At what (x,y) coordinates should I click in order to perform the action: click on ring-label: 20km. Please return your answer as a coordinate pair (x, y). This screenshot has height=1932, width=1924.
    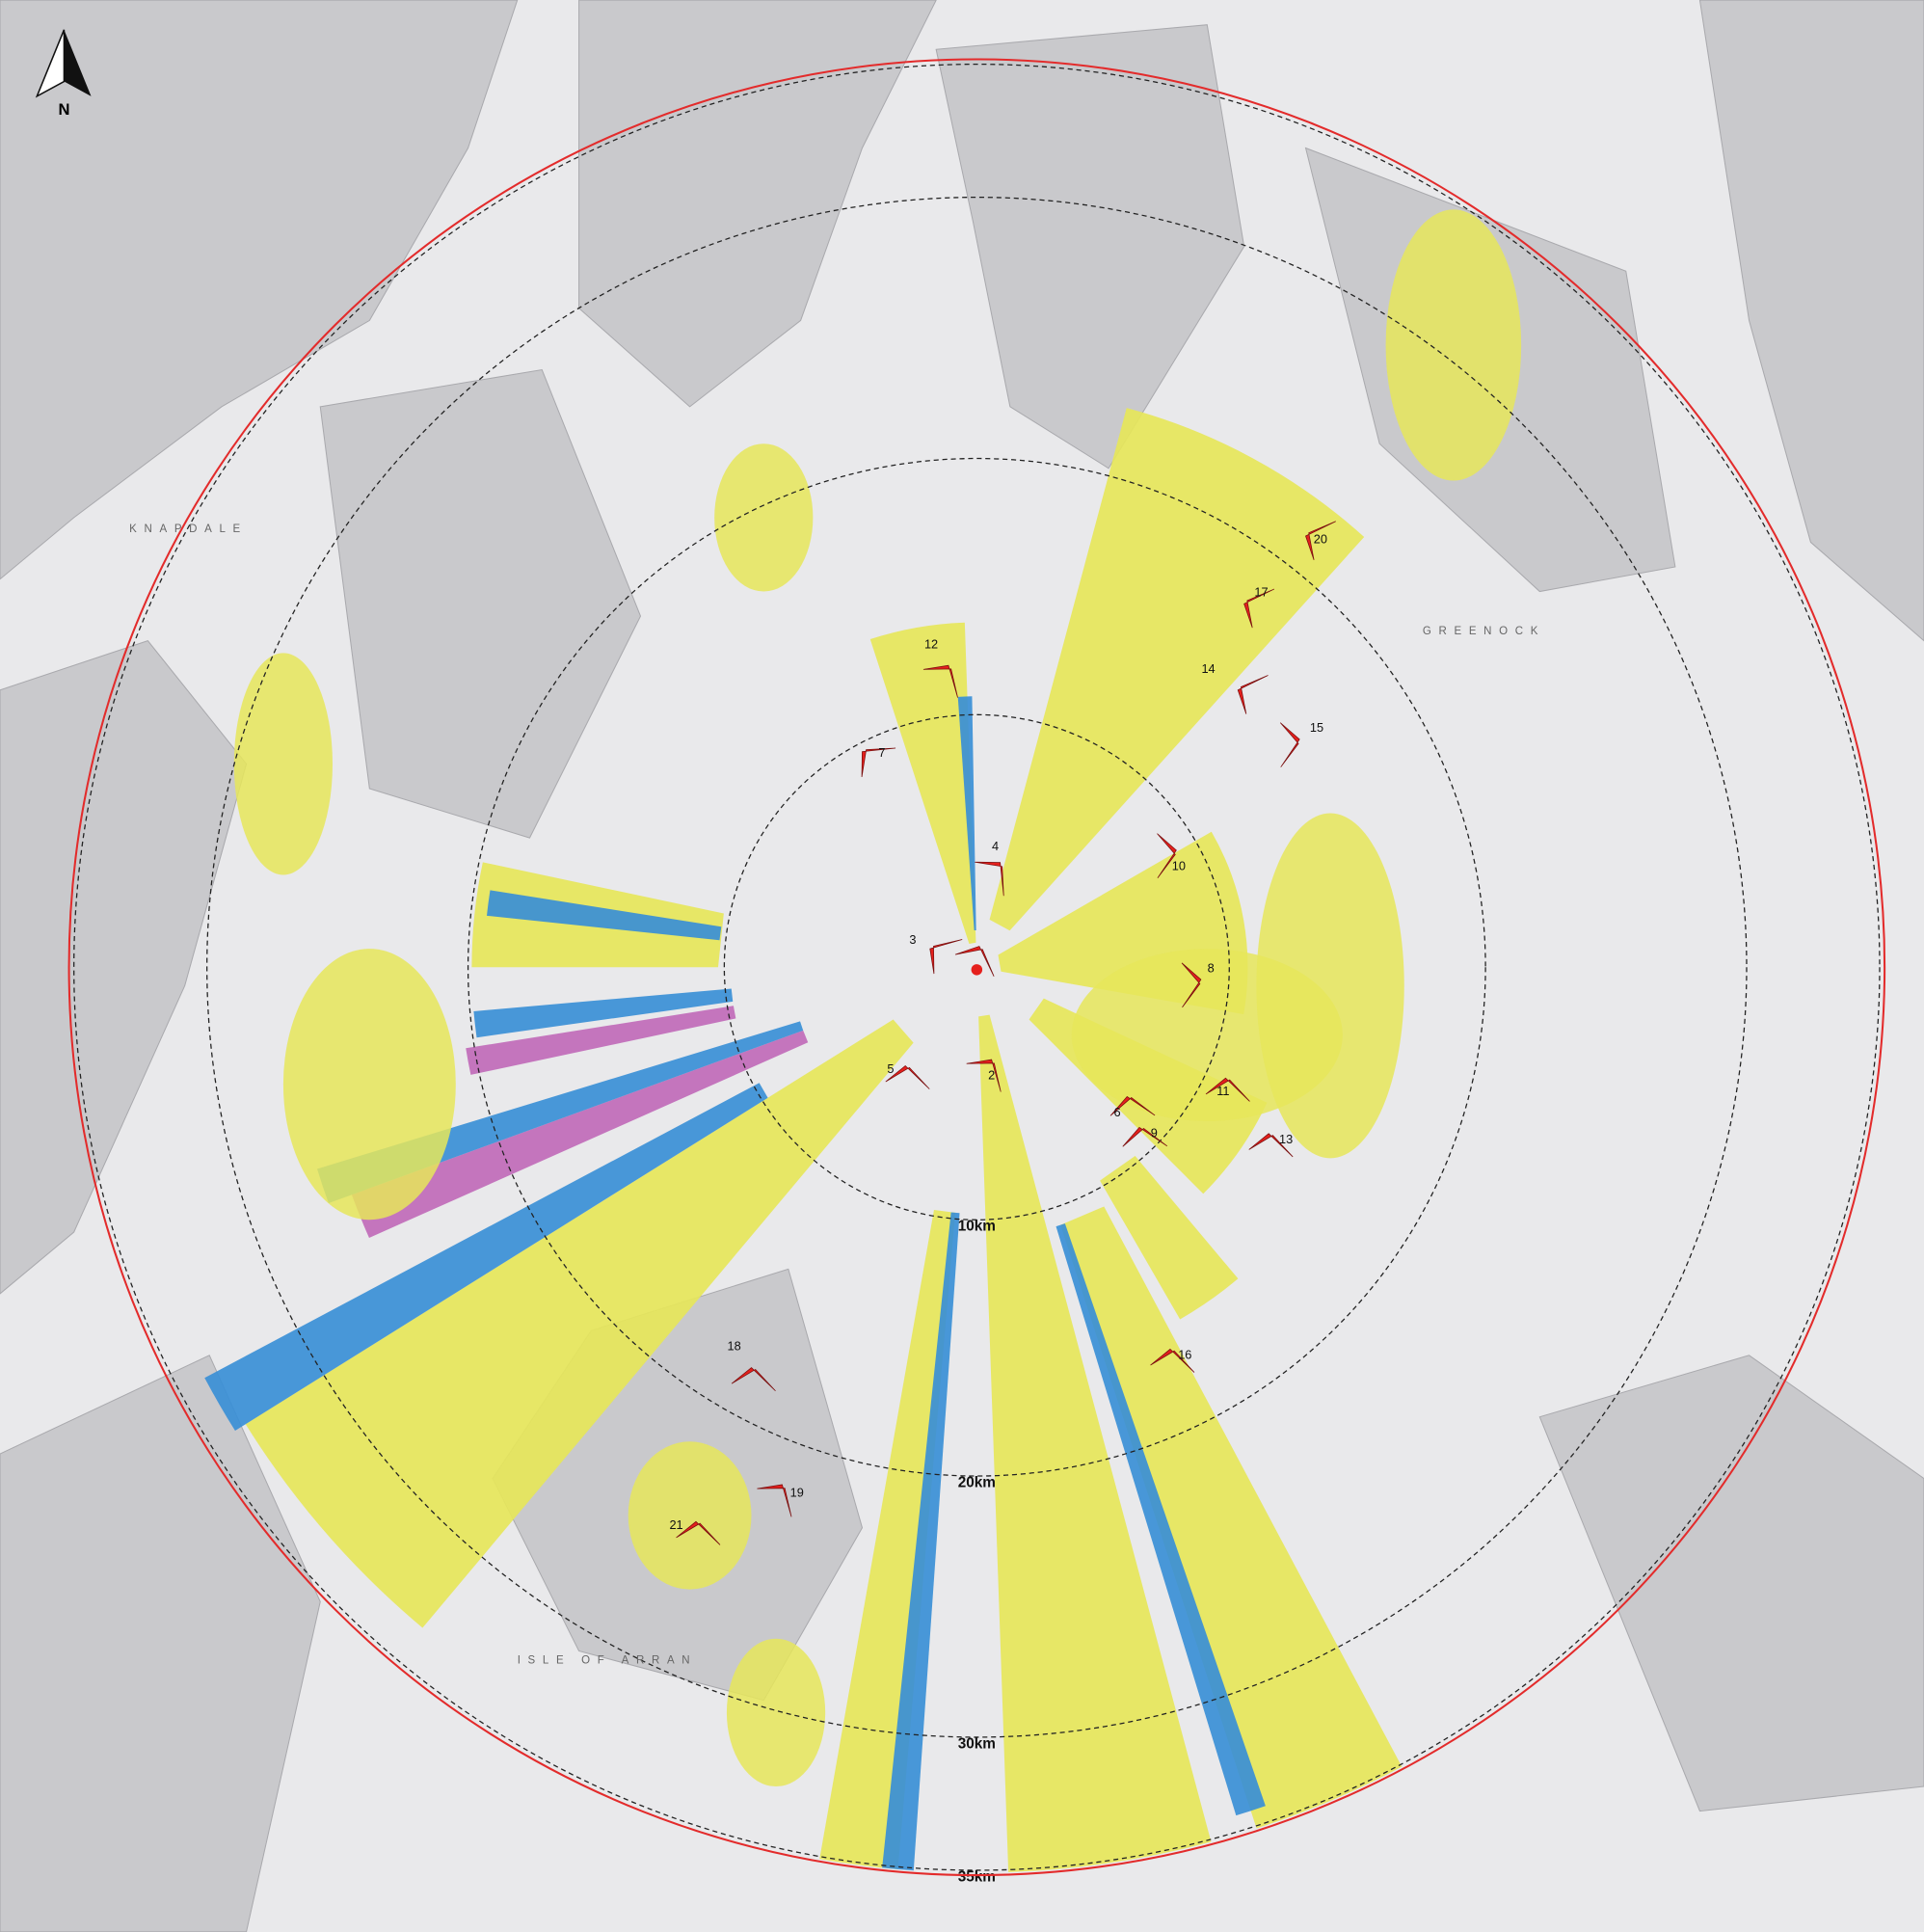
    Looking at the image, I should click on (977, 1483).